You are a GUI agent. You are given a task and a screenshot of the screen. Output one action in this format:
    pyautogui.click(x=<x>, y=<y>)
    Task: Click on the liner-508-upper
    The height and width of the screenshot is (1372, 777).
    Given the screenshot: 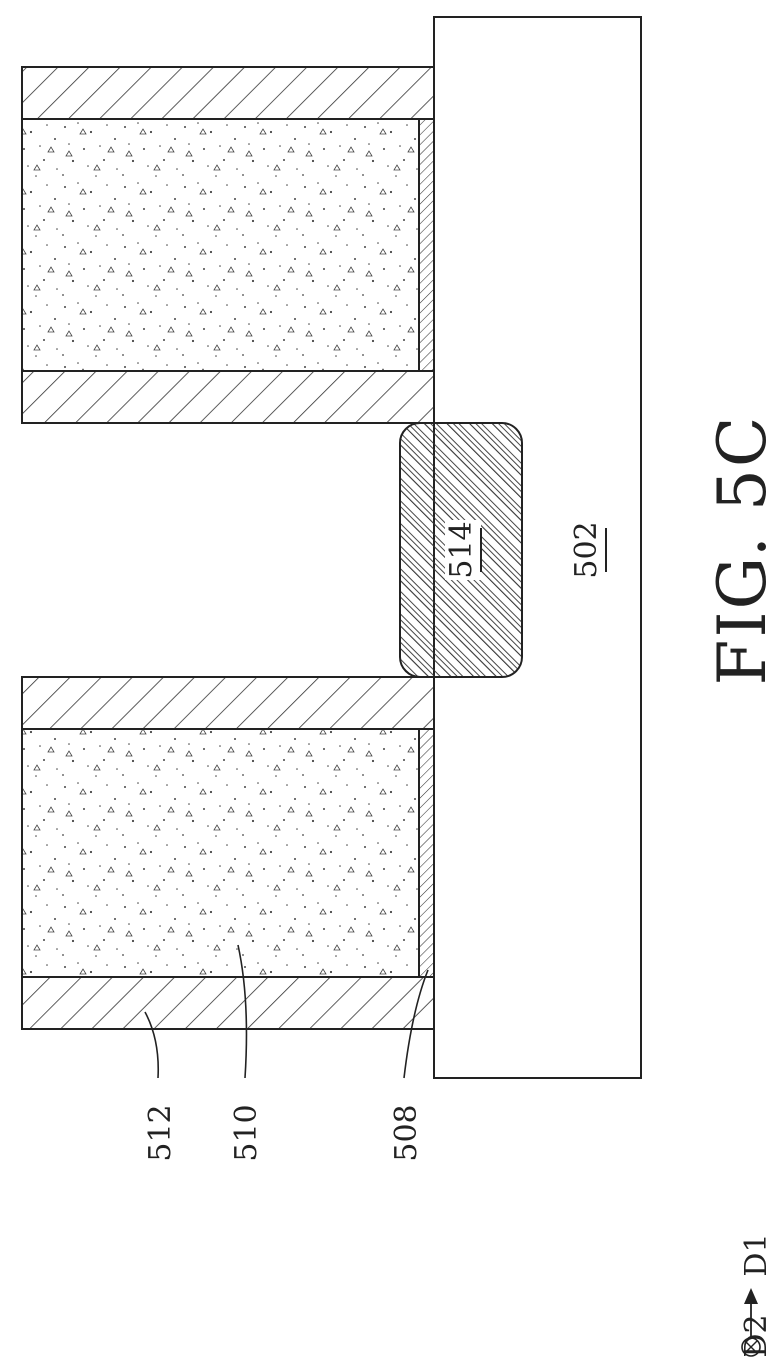 What is the action you would take?
    pyautogui.click(x=426, y=245)
    